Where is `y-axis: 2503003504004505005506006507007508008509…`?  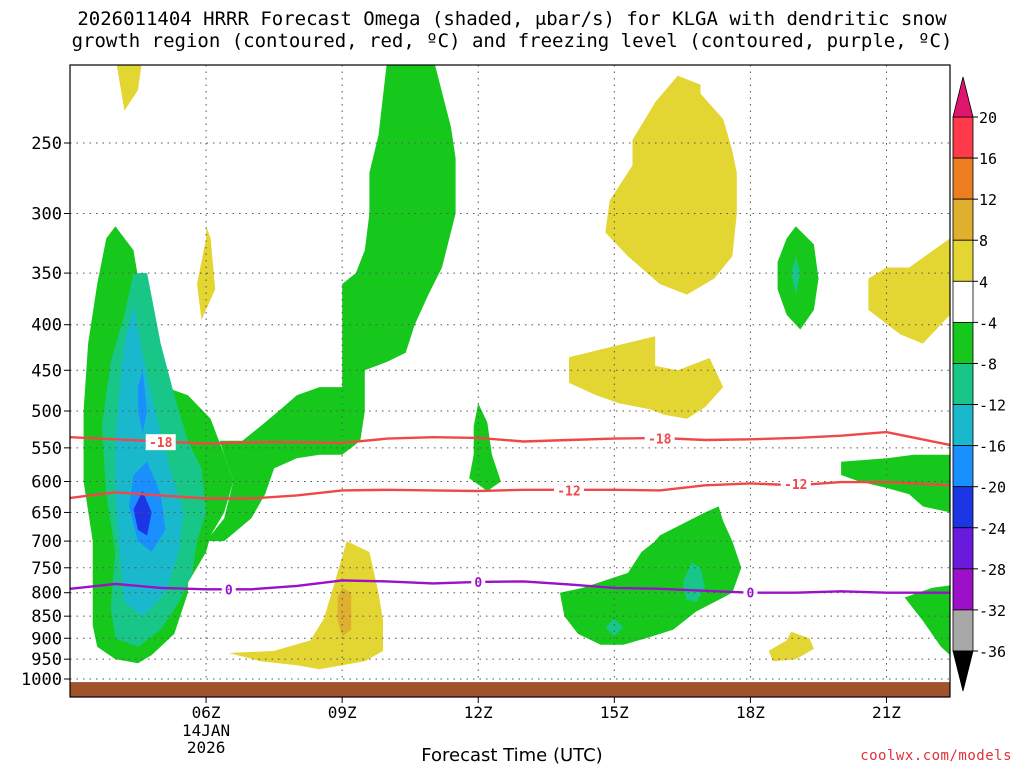 y-axis: 2503003504004505005506006507007508008509… is located at coordinates (45, 412).